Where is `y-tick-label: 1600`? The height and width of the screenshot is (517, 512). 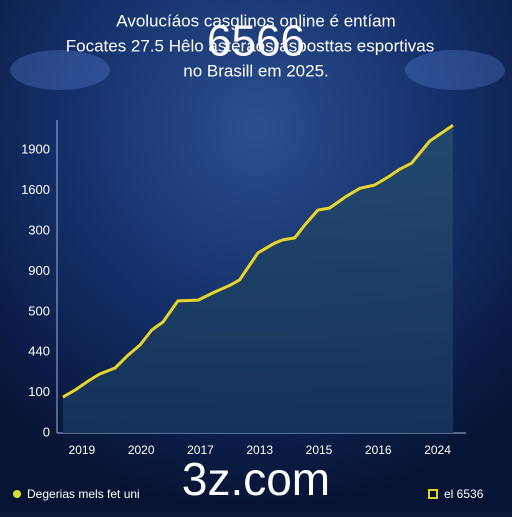 y-tick-label: 1600 is located at coordinates (35, 189).